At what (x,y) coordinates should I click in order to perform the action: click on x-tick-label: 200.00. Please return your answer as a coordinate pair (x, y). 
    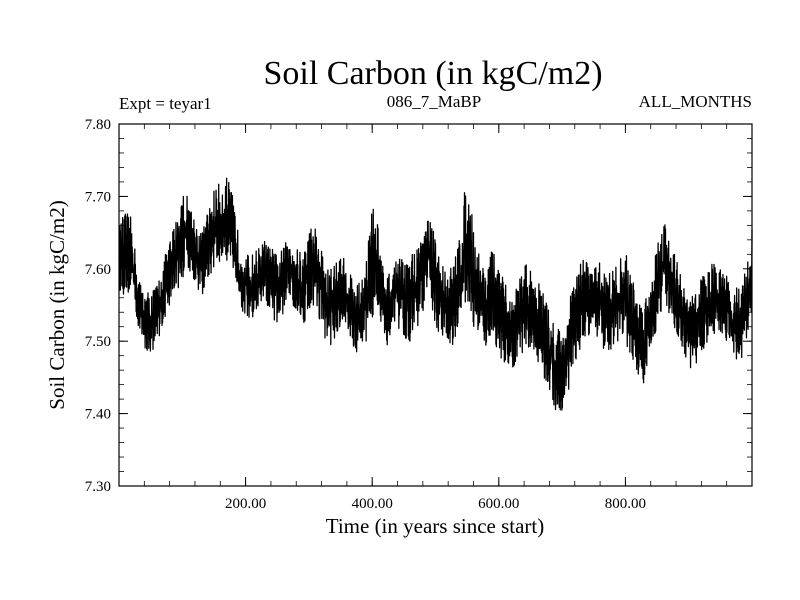
    Looking at the image, I should click on (245, 504).